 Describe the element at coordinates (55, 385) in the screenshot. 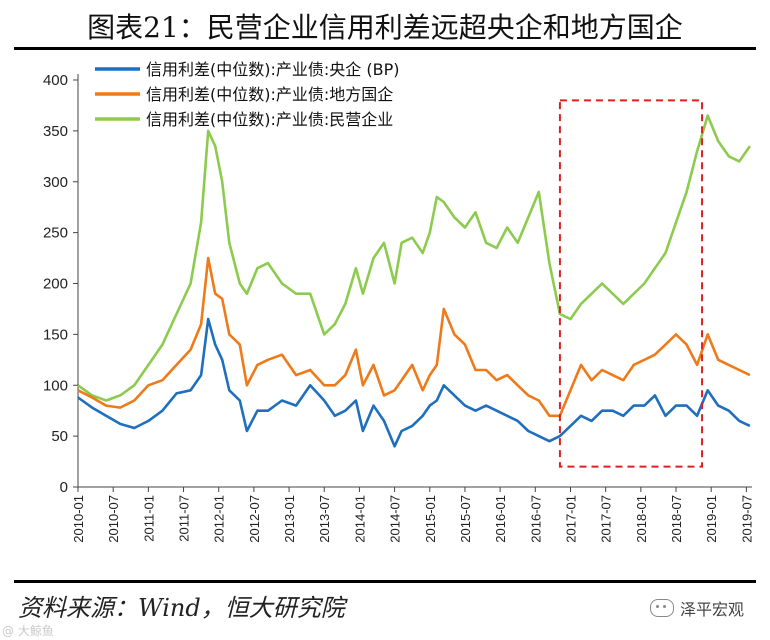

I see `y-tick-label: 100` at that location.